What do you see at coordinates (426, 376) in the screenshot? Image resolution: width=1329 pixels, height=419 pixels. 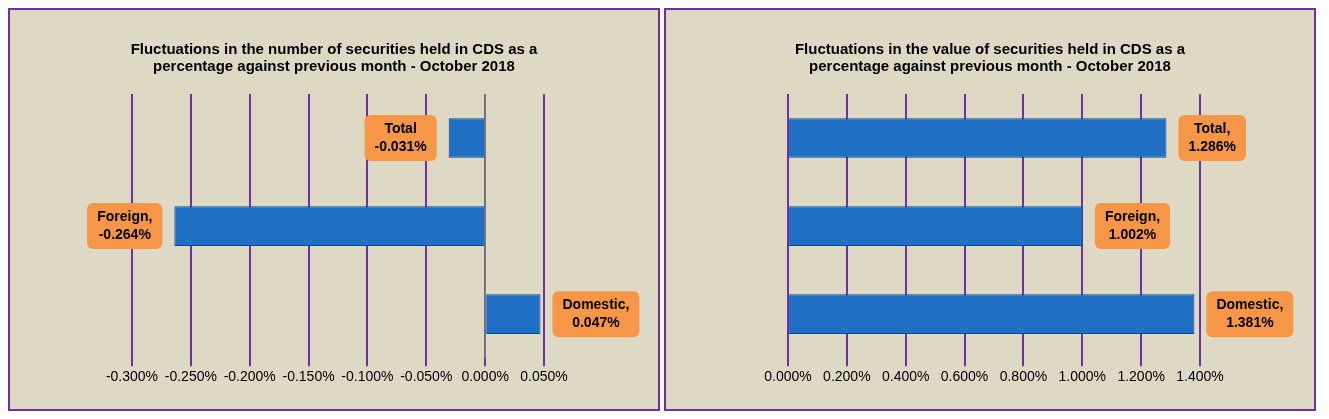 I see `x-tick-label: -0.050%` at bounding box center [426, 376].